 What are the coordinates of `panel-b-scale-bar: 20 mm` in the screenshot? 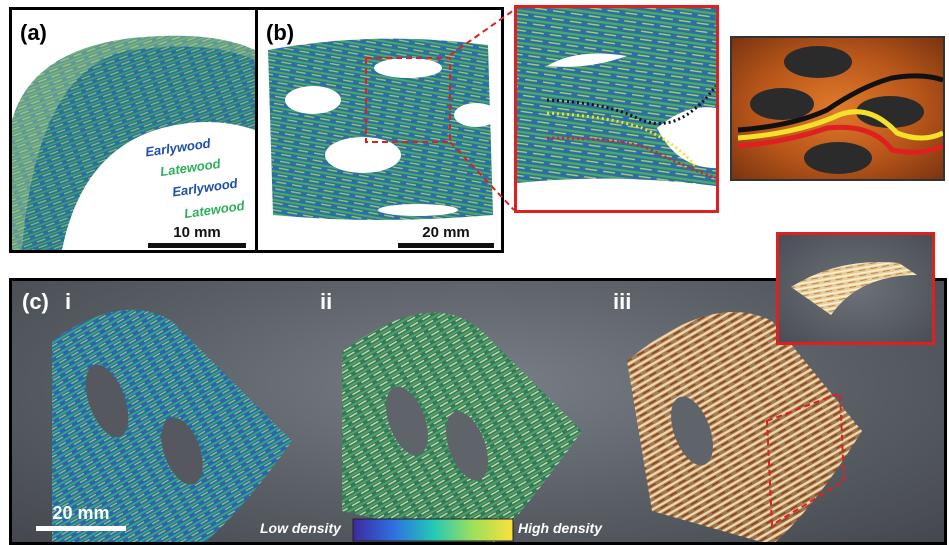 It's located at (446, 236).